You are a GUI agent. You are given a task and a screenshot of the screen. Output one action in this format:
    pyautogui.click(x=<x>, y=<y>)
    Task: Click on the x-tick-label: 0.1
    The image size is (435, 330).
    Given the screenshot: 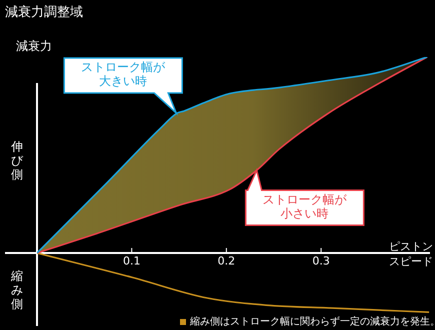 What is the action you would take?
    pyautogui.click(x=131, y=261)
    